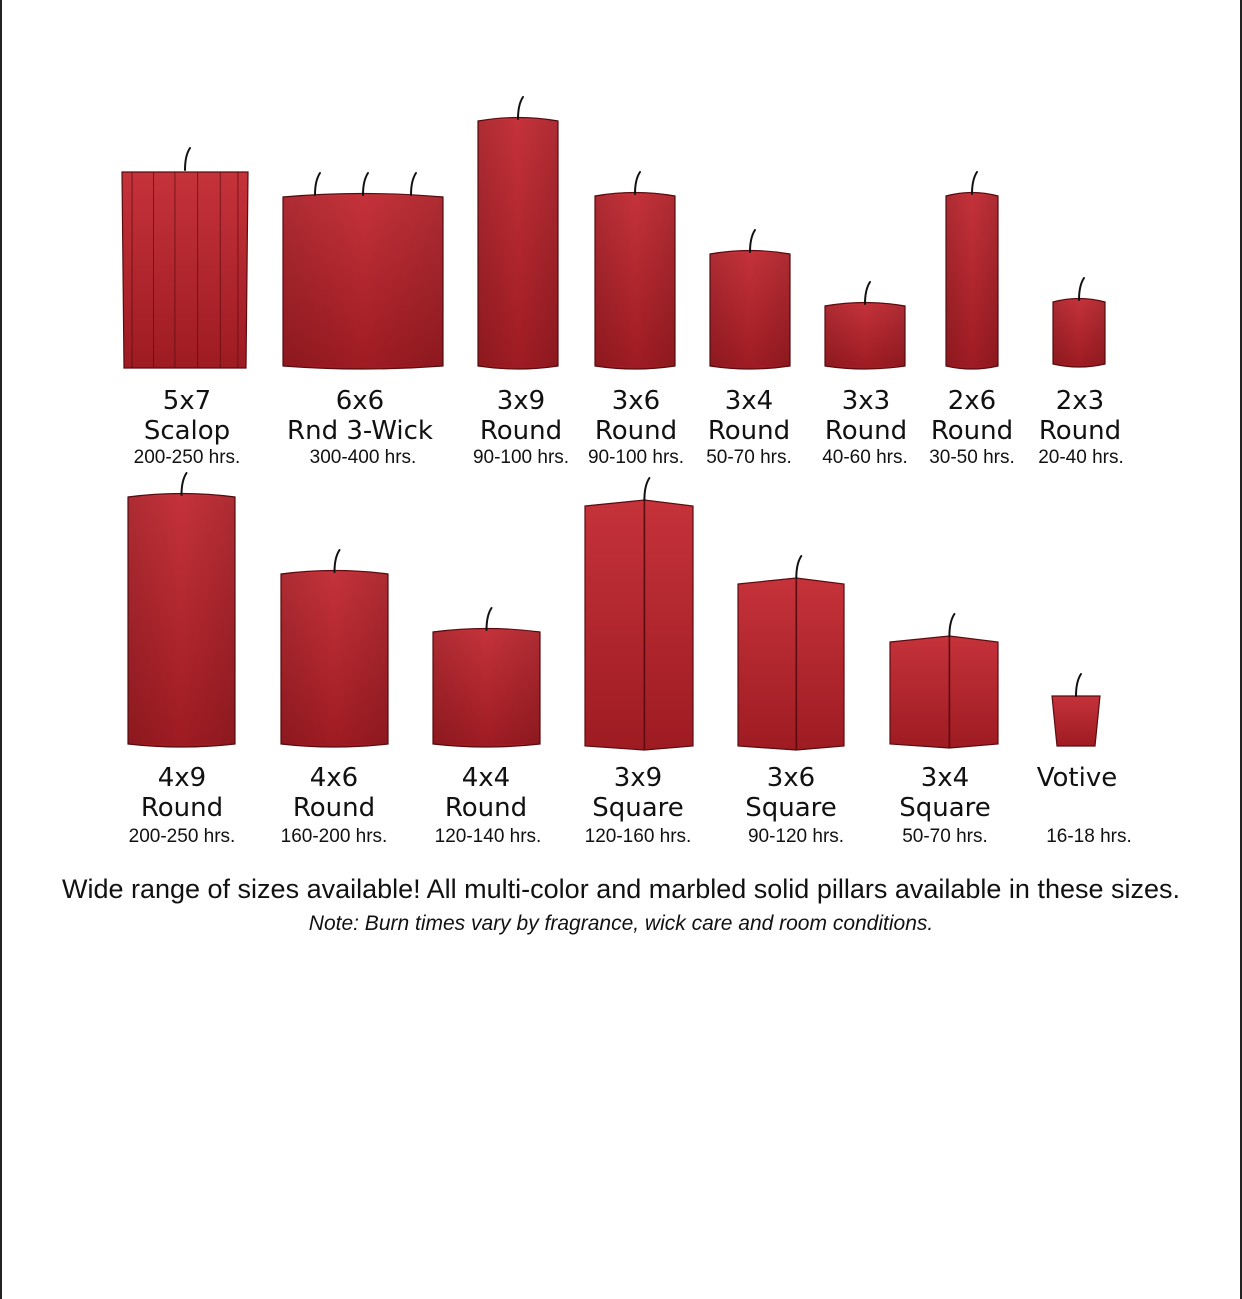  Describe the element at coordinates (185, 258) in the screenshot. I see `candle-5x7-scalop` at that location.